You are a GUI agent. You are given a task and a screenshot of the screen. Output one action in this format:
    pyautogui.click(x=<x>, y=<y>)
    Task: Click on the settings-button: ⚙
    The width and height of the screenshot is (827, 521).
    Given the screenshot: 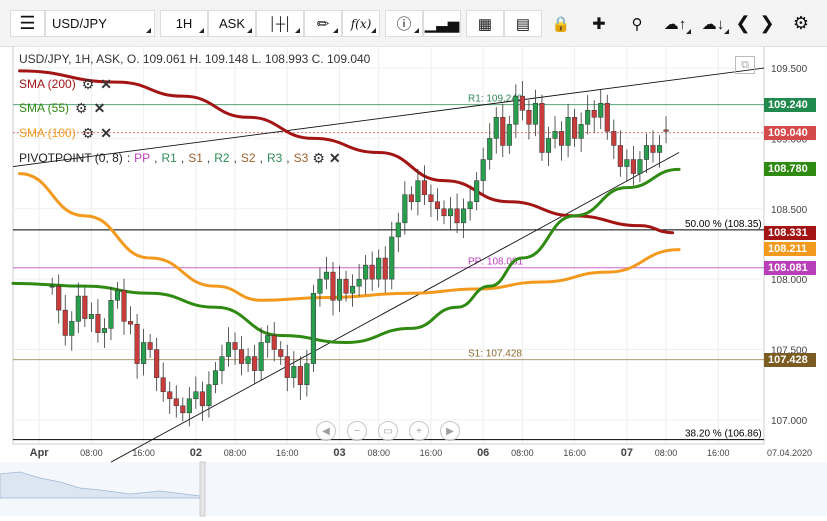 What is the action you would take?
    pyautogui.click(x=801, y=23)
    